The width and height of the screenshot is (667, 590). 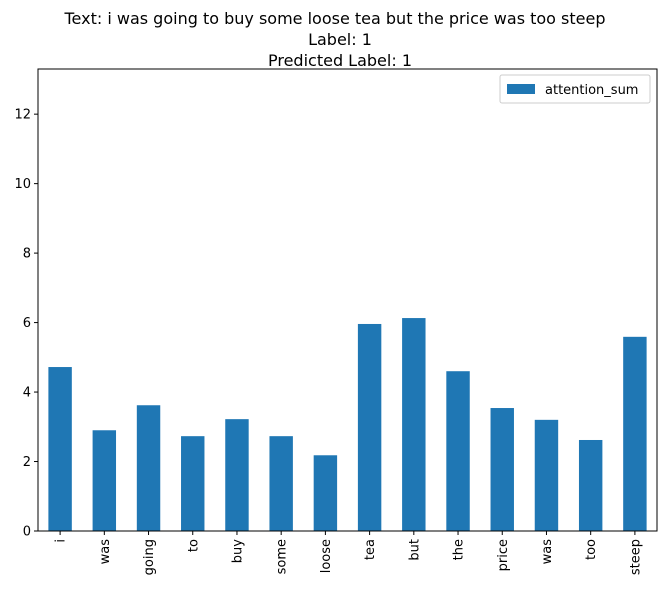 I want to click on x-tick-label: buy, so click(x=237, y=551).